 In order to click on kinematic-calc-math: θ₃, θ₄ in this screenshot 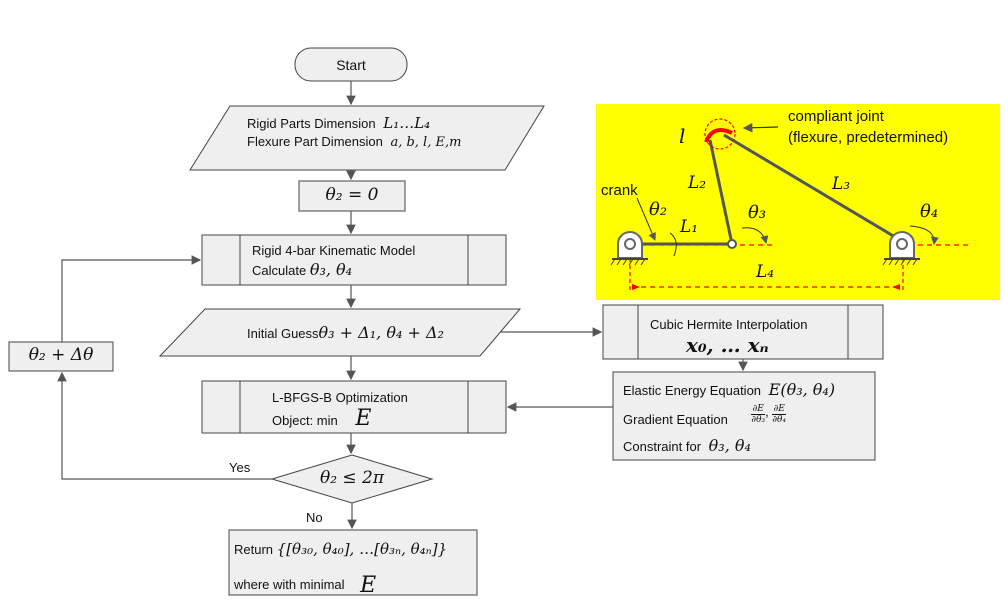, I will do `click(331, 269)`.